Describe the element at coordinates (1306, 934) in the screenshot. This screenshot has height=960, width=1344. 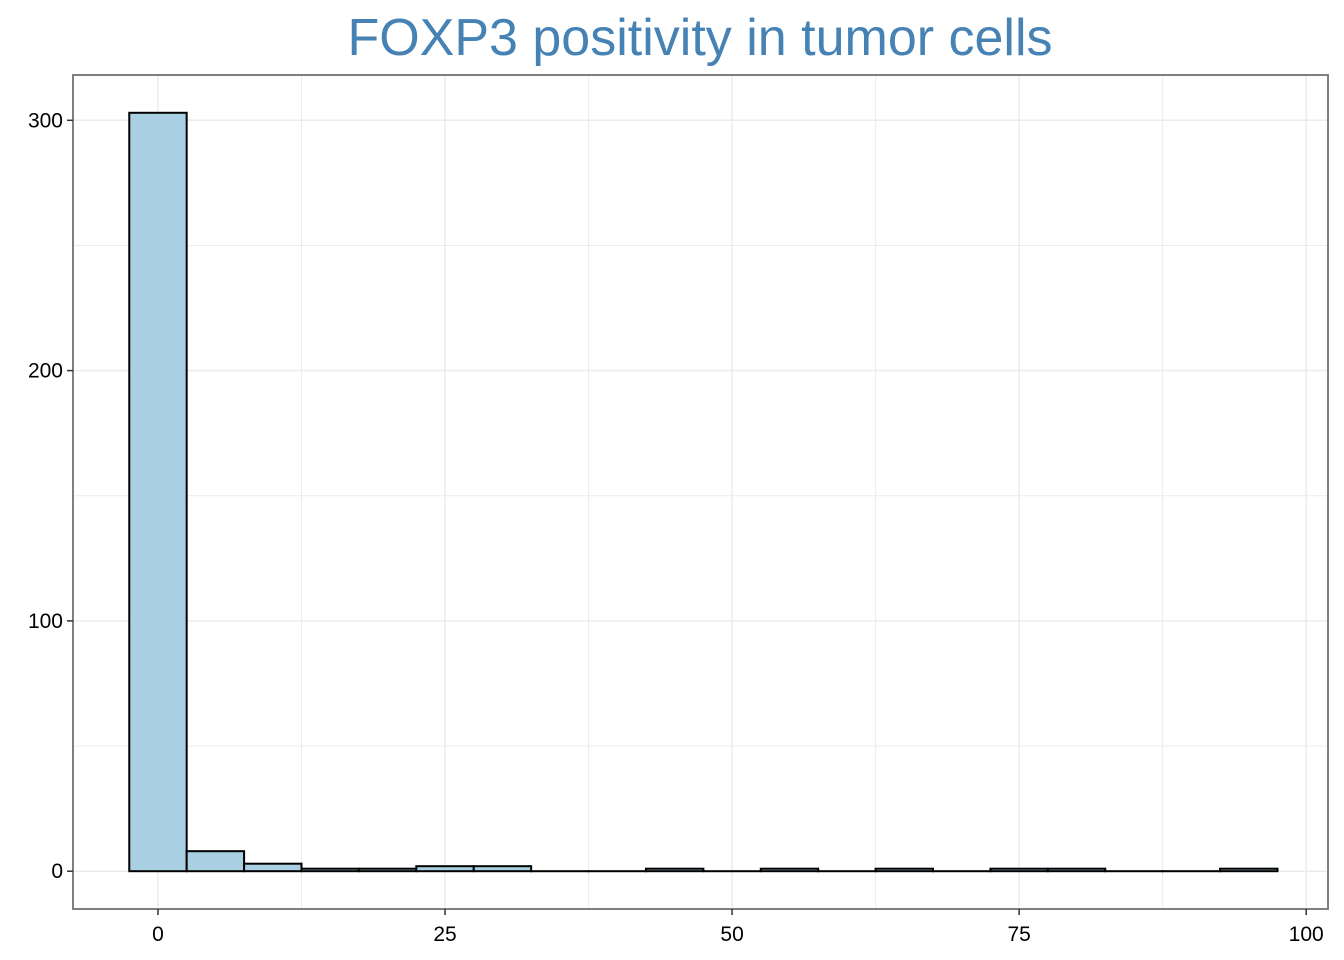
I see `x-tick-label: 100` at that location.